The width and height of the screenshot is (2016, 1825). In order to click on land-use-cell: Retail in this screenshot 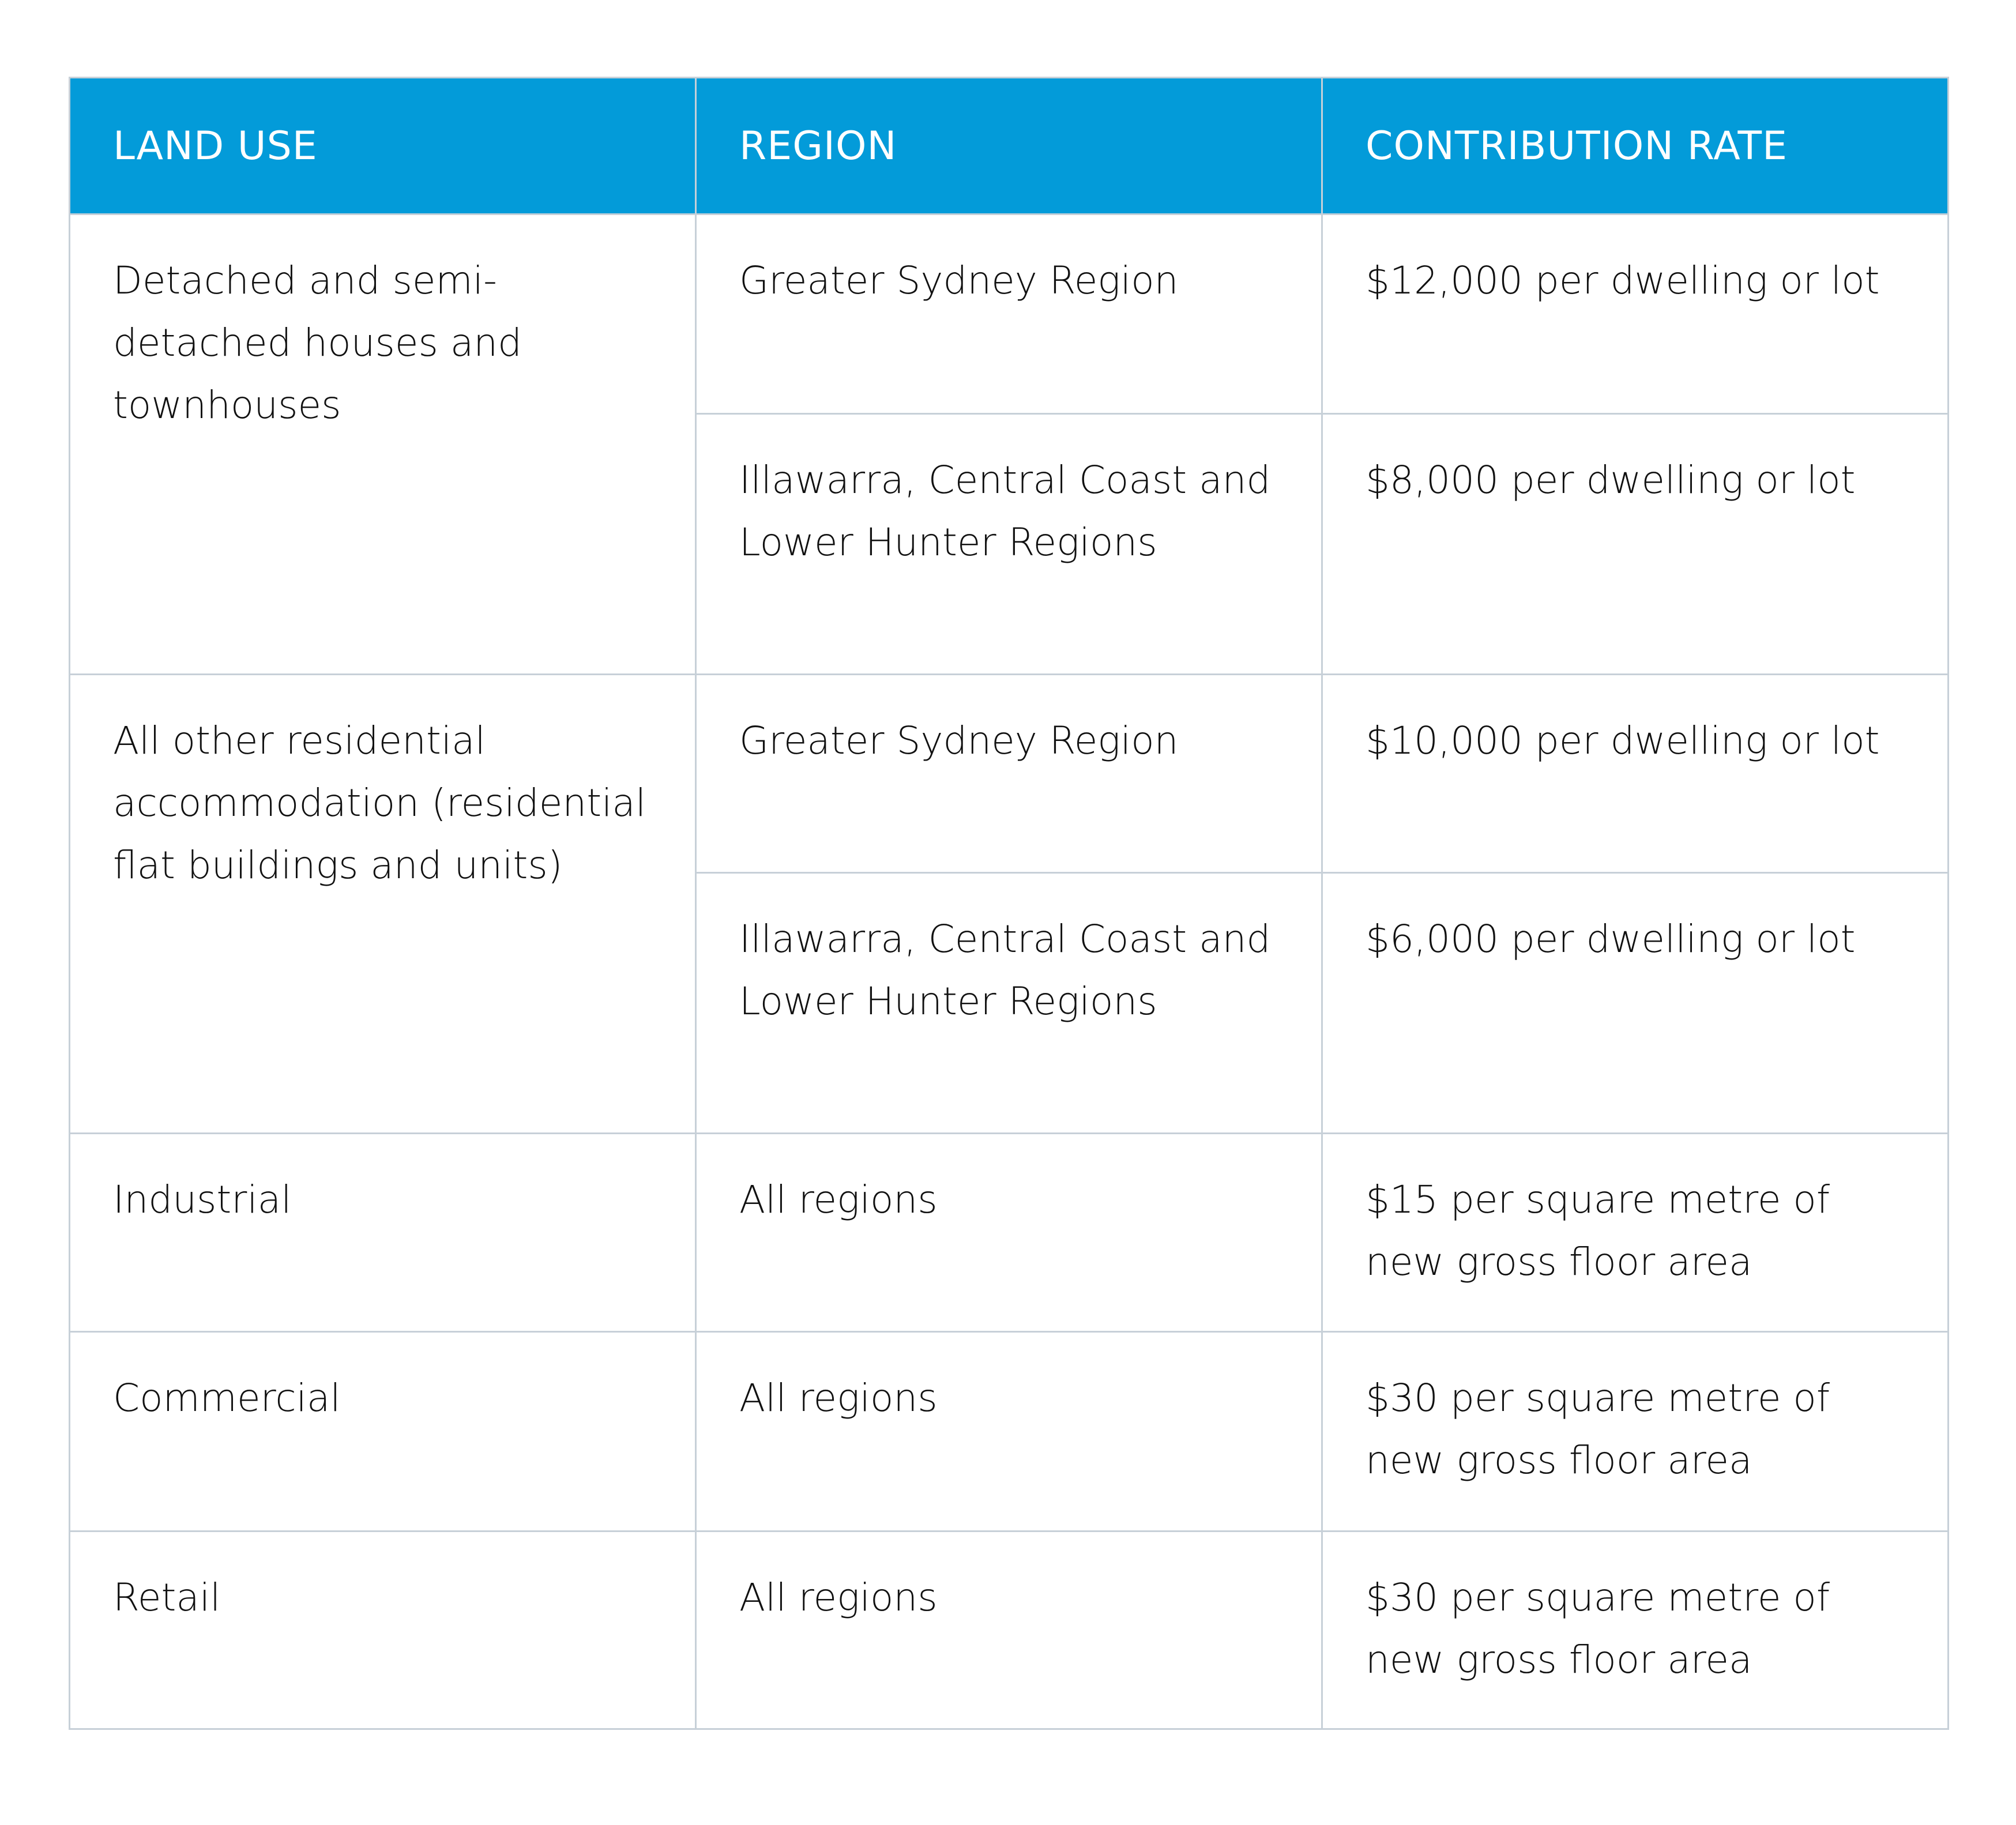, I will do `click(383, 1630)`.